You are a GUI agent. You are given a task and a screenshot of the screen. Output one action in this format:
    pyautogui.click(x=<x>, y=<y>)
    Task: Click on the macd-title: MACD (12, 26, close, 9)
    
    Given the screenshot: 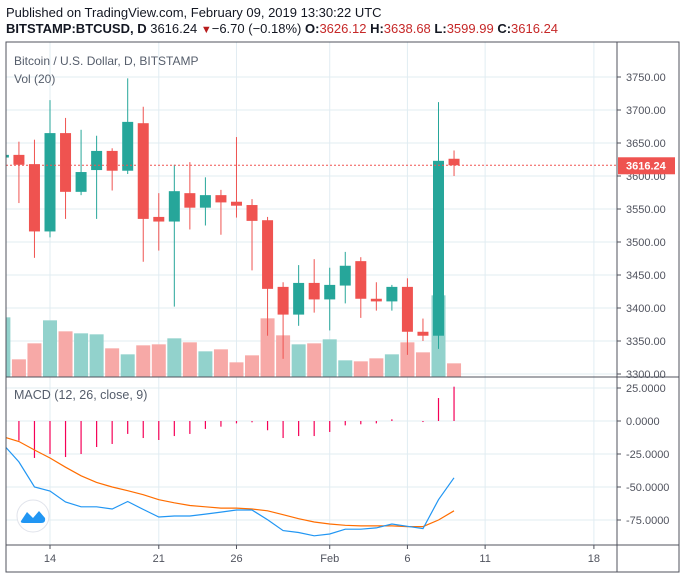 What is the action you would take?
    pyautogui.click(x=81, y=395)
    